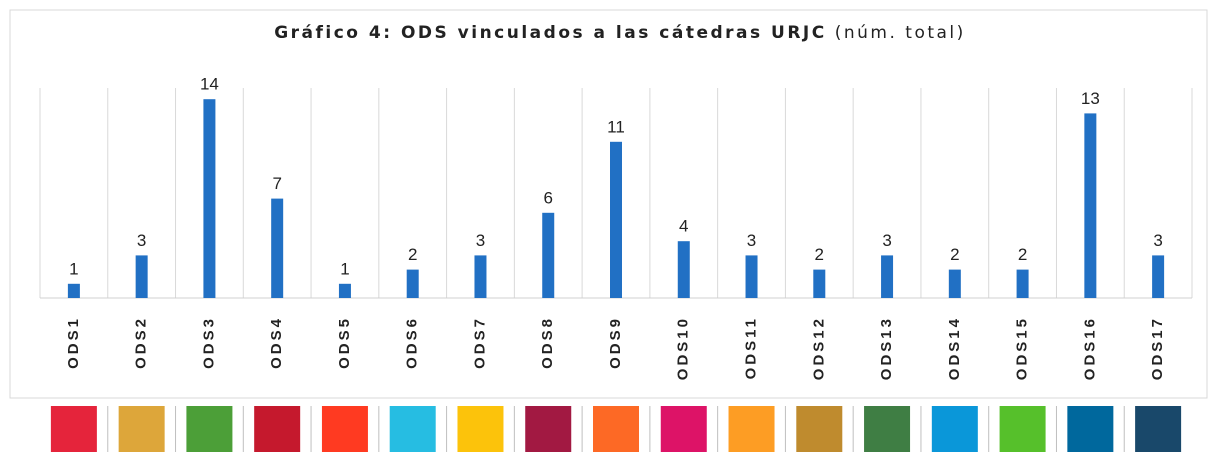  What do you see at coordinates (818, 348) in the screenshot?
I see `x-tick-label: ODS12` at bounding box center [818, 348].